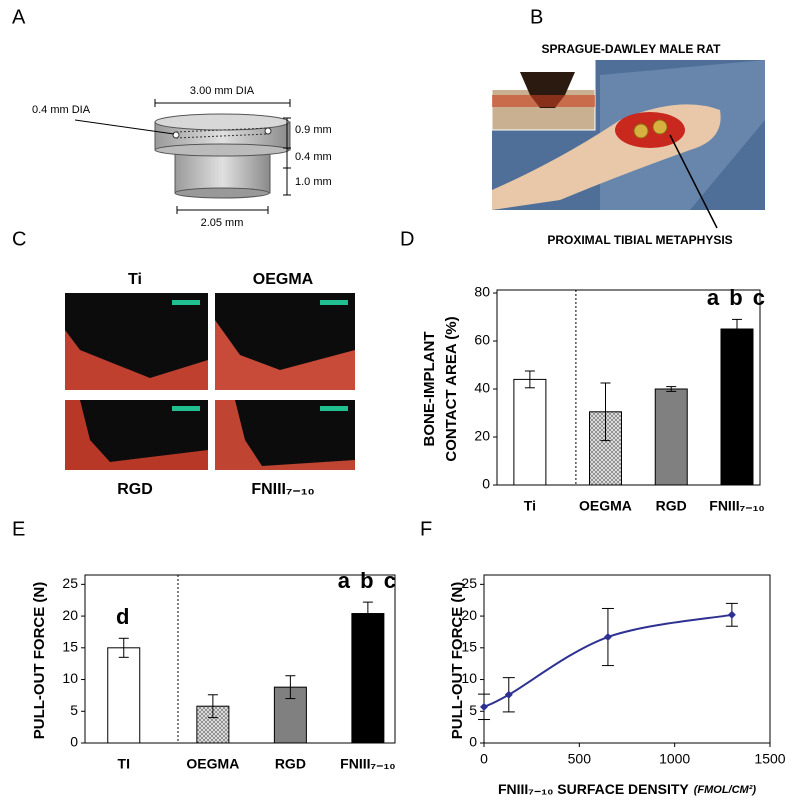 The height and width of the screenshot is (807, 800). What do you see at coordinates (639, 240) in the screenshot?
I see `photo-label: PROXIMAL TIBIAL METAPHYSIS` at bounding box center [639, 240].